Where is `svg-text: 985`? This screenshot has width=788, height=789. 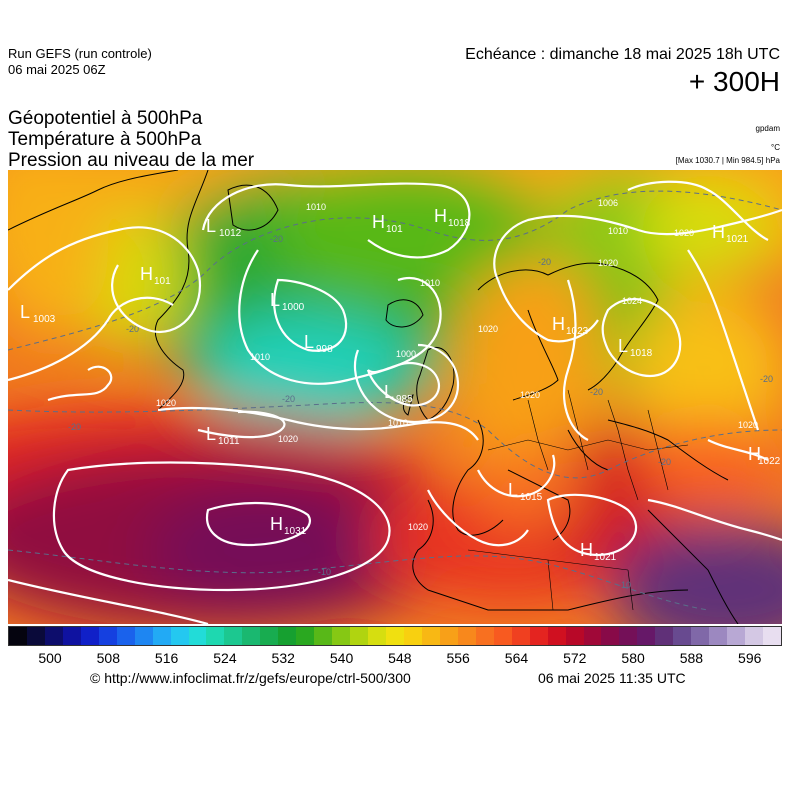
svg-text: 985 is located at coordinates (404, 399).